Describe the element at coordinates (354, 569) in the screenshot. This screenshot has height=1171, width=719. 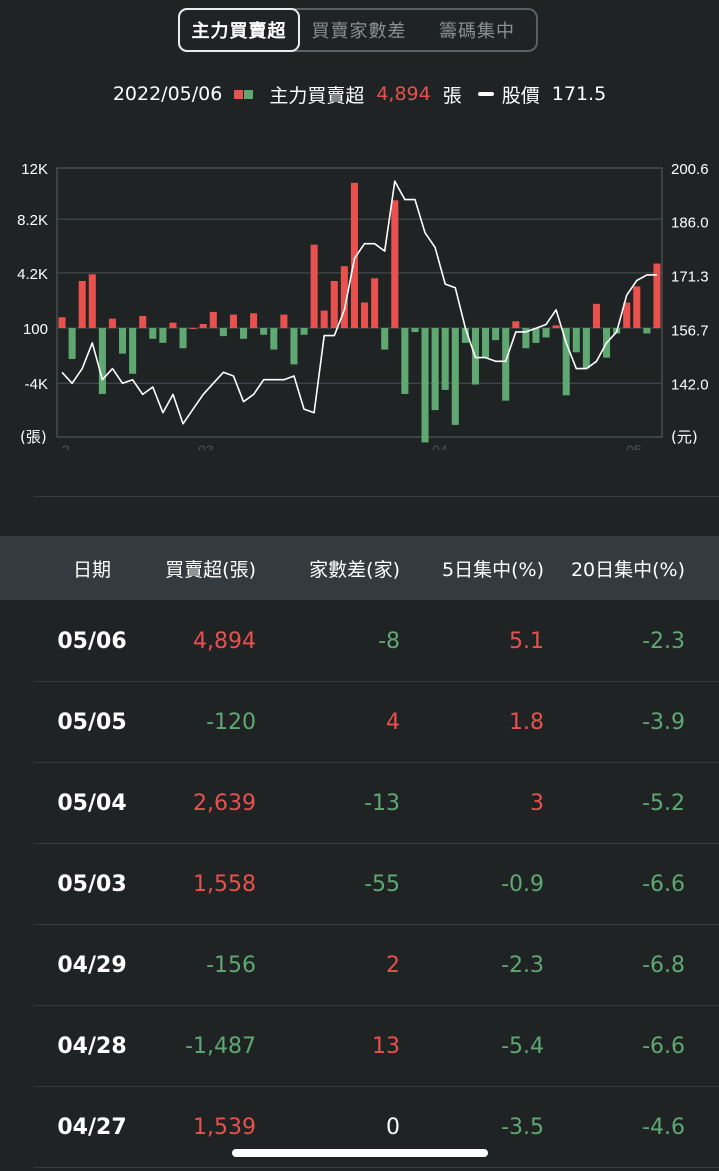
I see `header-diff: 家數差(家)` at that location.